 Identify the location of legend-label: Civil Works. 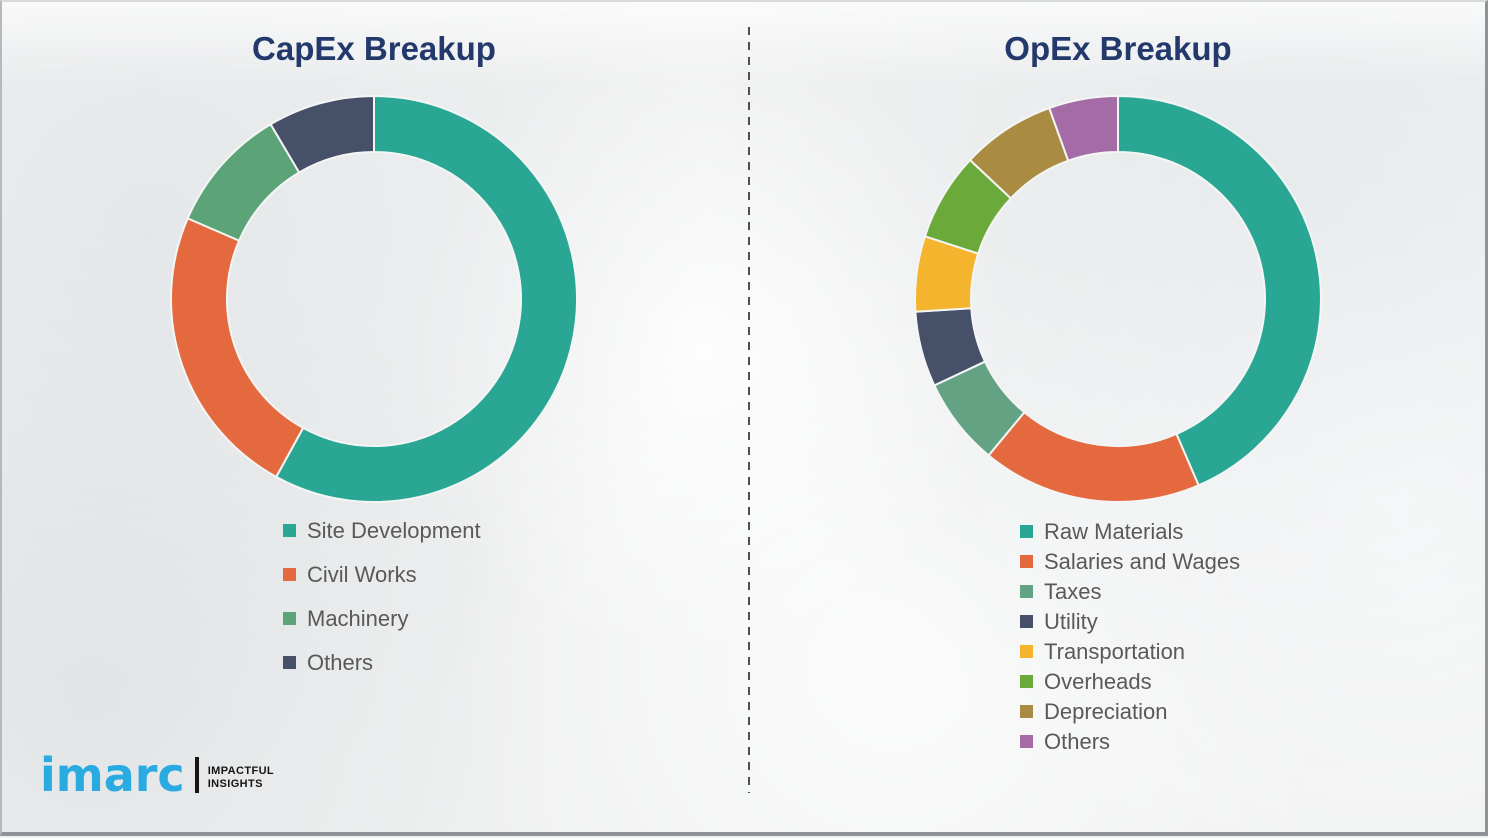
(362, 574).